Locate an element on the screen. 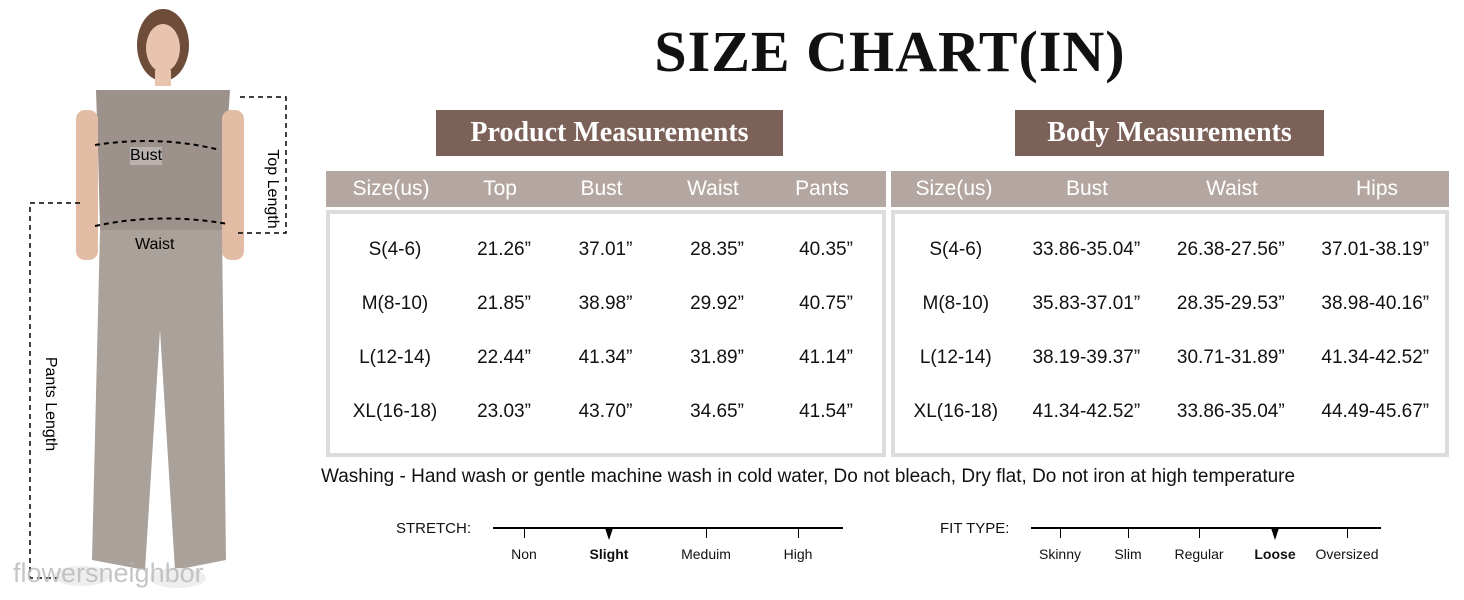  table-cell: 41.34” is located at coordinates (605, 357).